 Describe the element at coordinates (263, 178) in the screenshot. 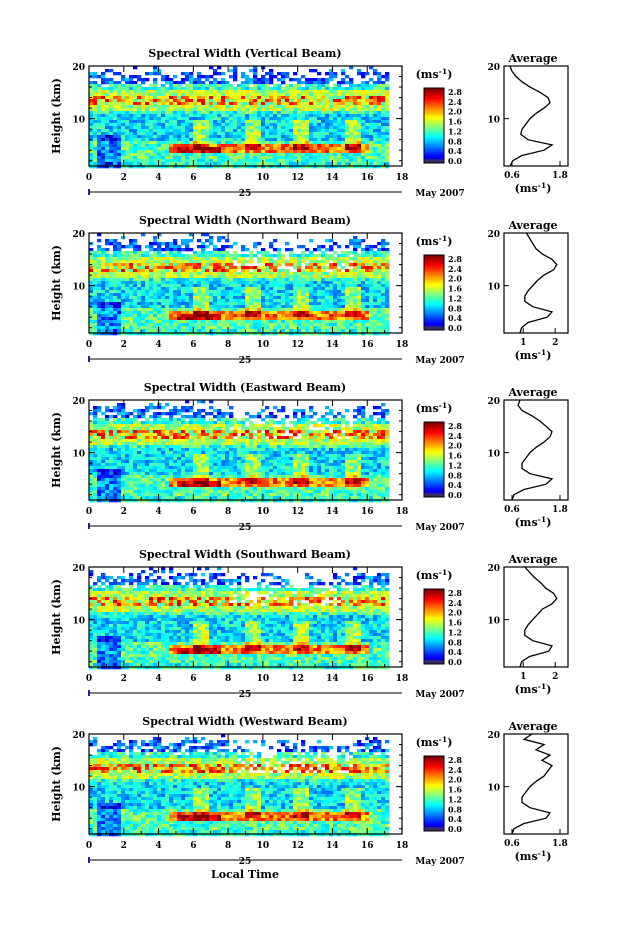

I see `x-tick-label: 10` at that location.